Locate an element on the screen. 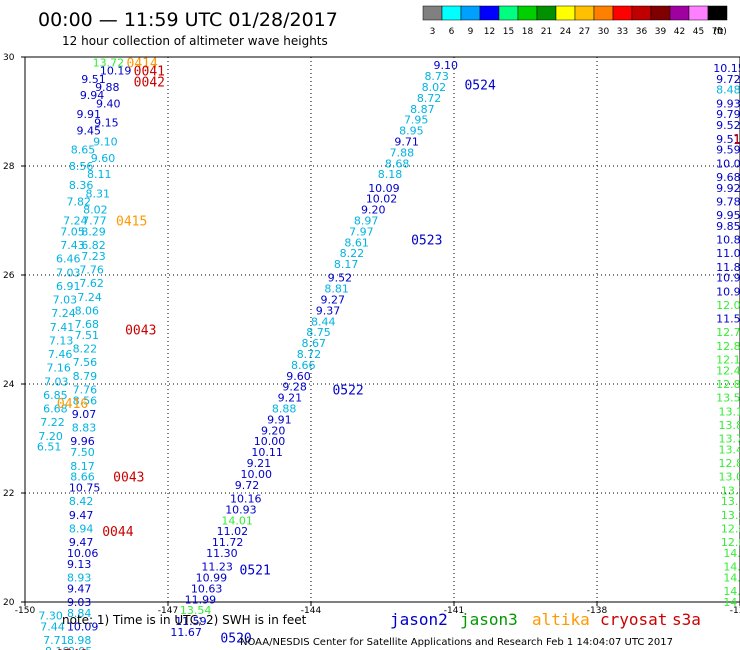  color-scale-unit: (ft) is located at coordinates (720, 32).